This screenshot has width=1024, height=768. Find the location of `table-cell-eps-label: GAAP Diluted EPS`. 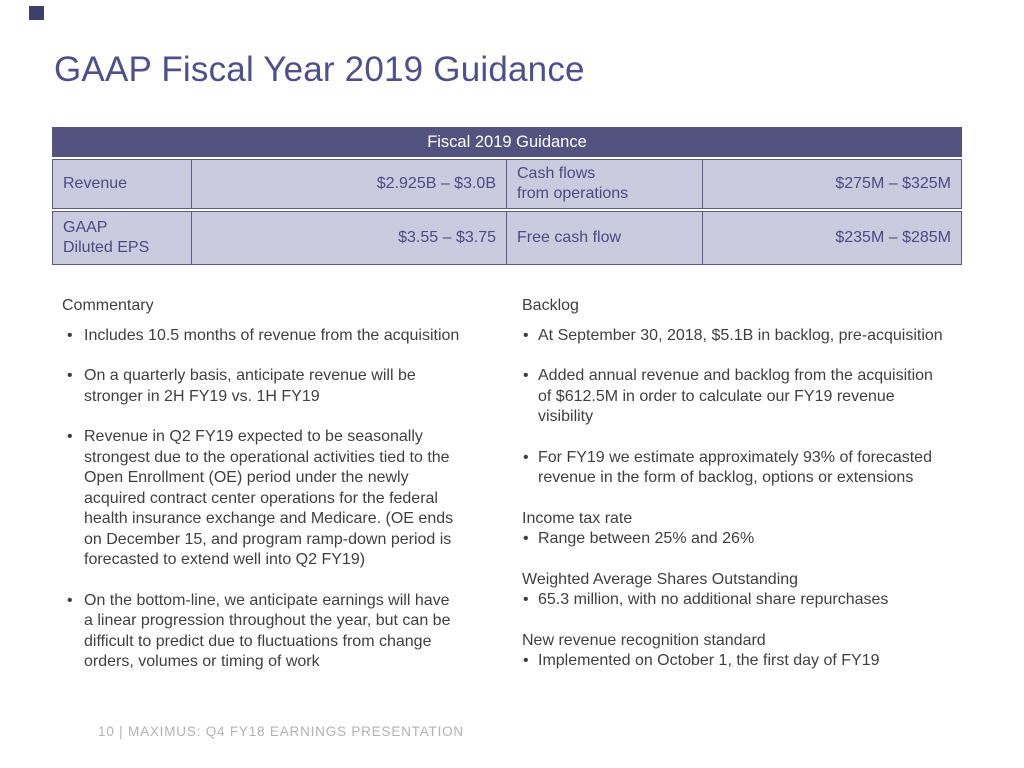

table-cell-eps-label: GAAP Diluted EPS is located at coordinates (122, 238).